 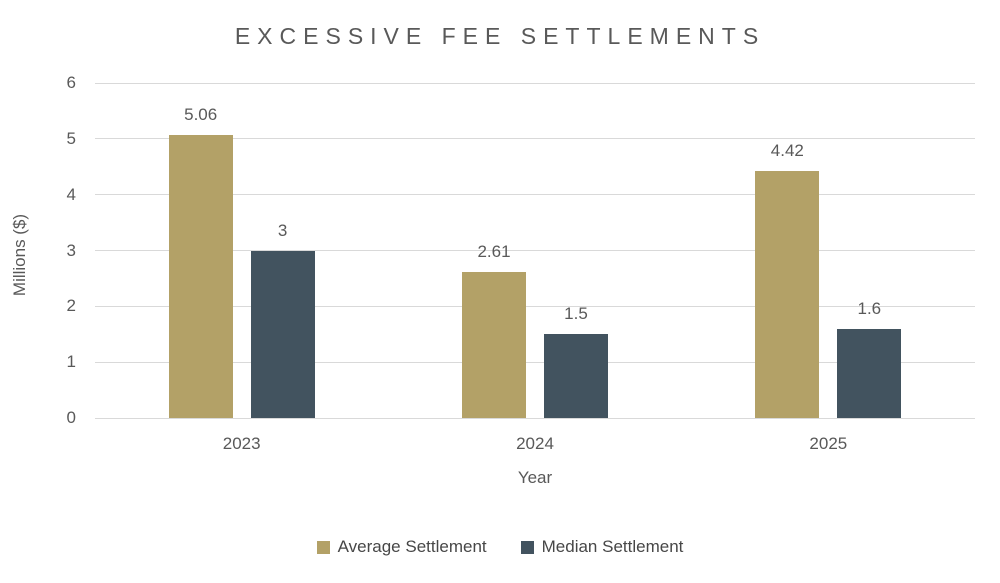 What do you see at coordinates (869, 373) in the screenshot?
I see `bar-median-settlement-2025` at bounding box center [869, 373].